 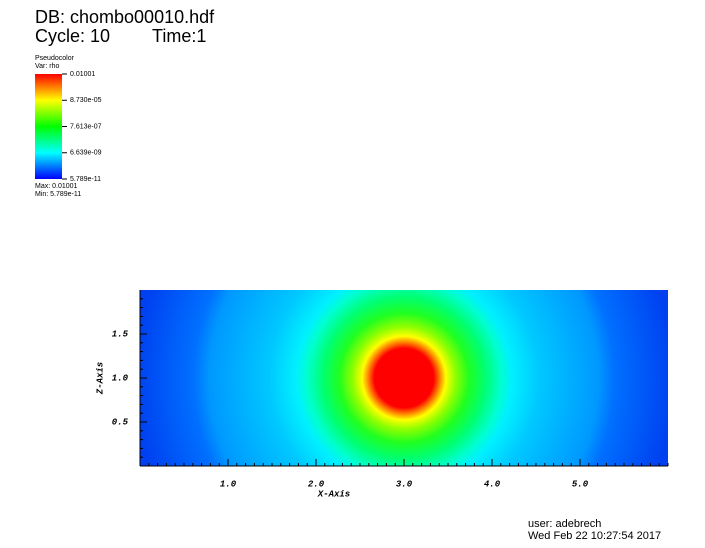 What do you see at coordinates (120, 422) in the screenshot?
I see `y-tick-label: 0.5` at bounding box center [120, 422].